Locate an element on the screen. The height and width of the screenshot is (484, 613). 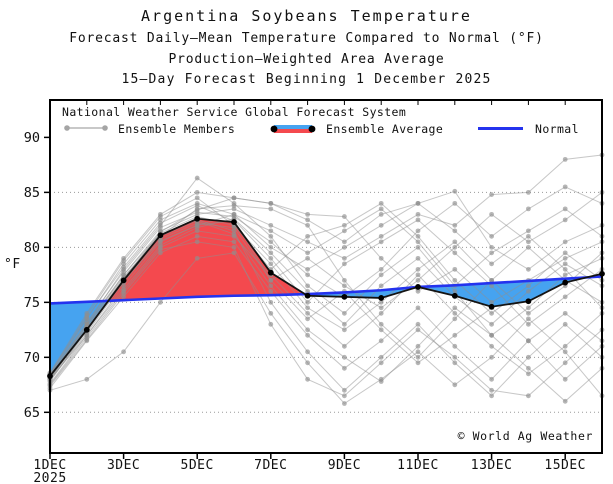
y-axis-label: °F is located at coordinates (12, 264).